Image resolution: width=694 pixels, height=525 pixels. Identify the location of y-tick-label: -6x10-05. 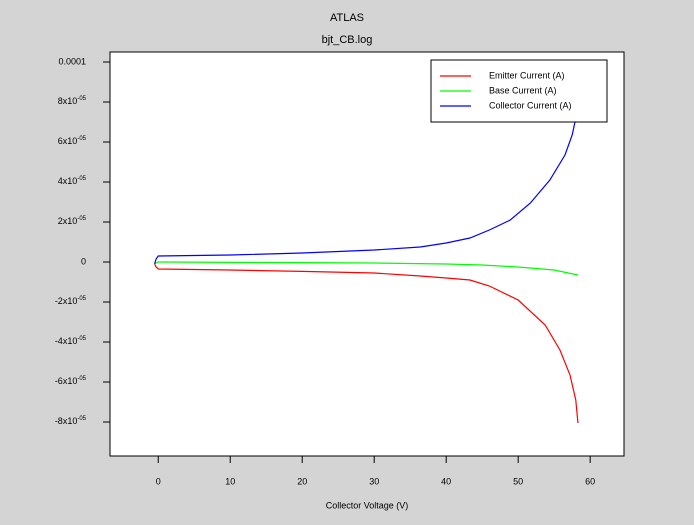
(71, 381).